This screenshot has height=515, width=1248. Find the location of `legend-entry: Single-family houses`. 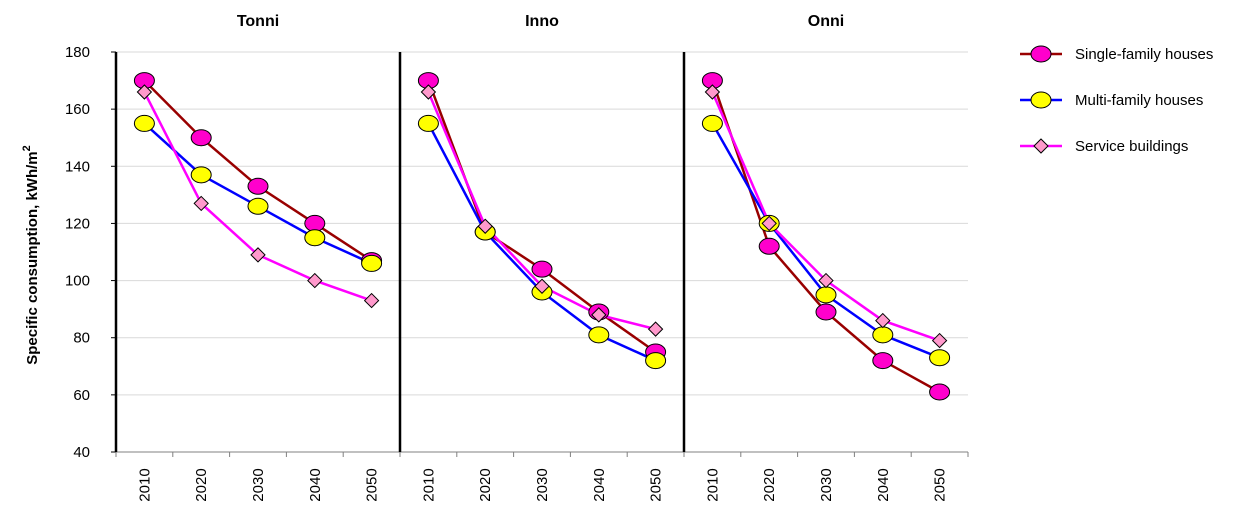

legend-entry: Single-family houses is located at coordinates (1116, 54).